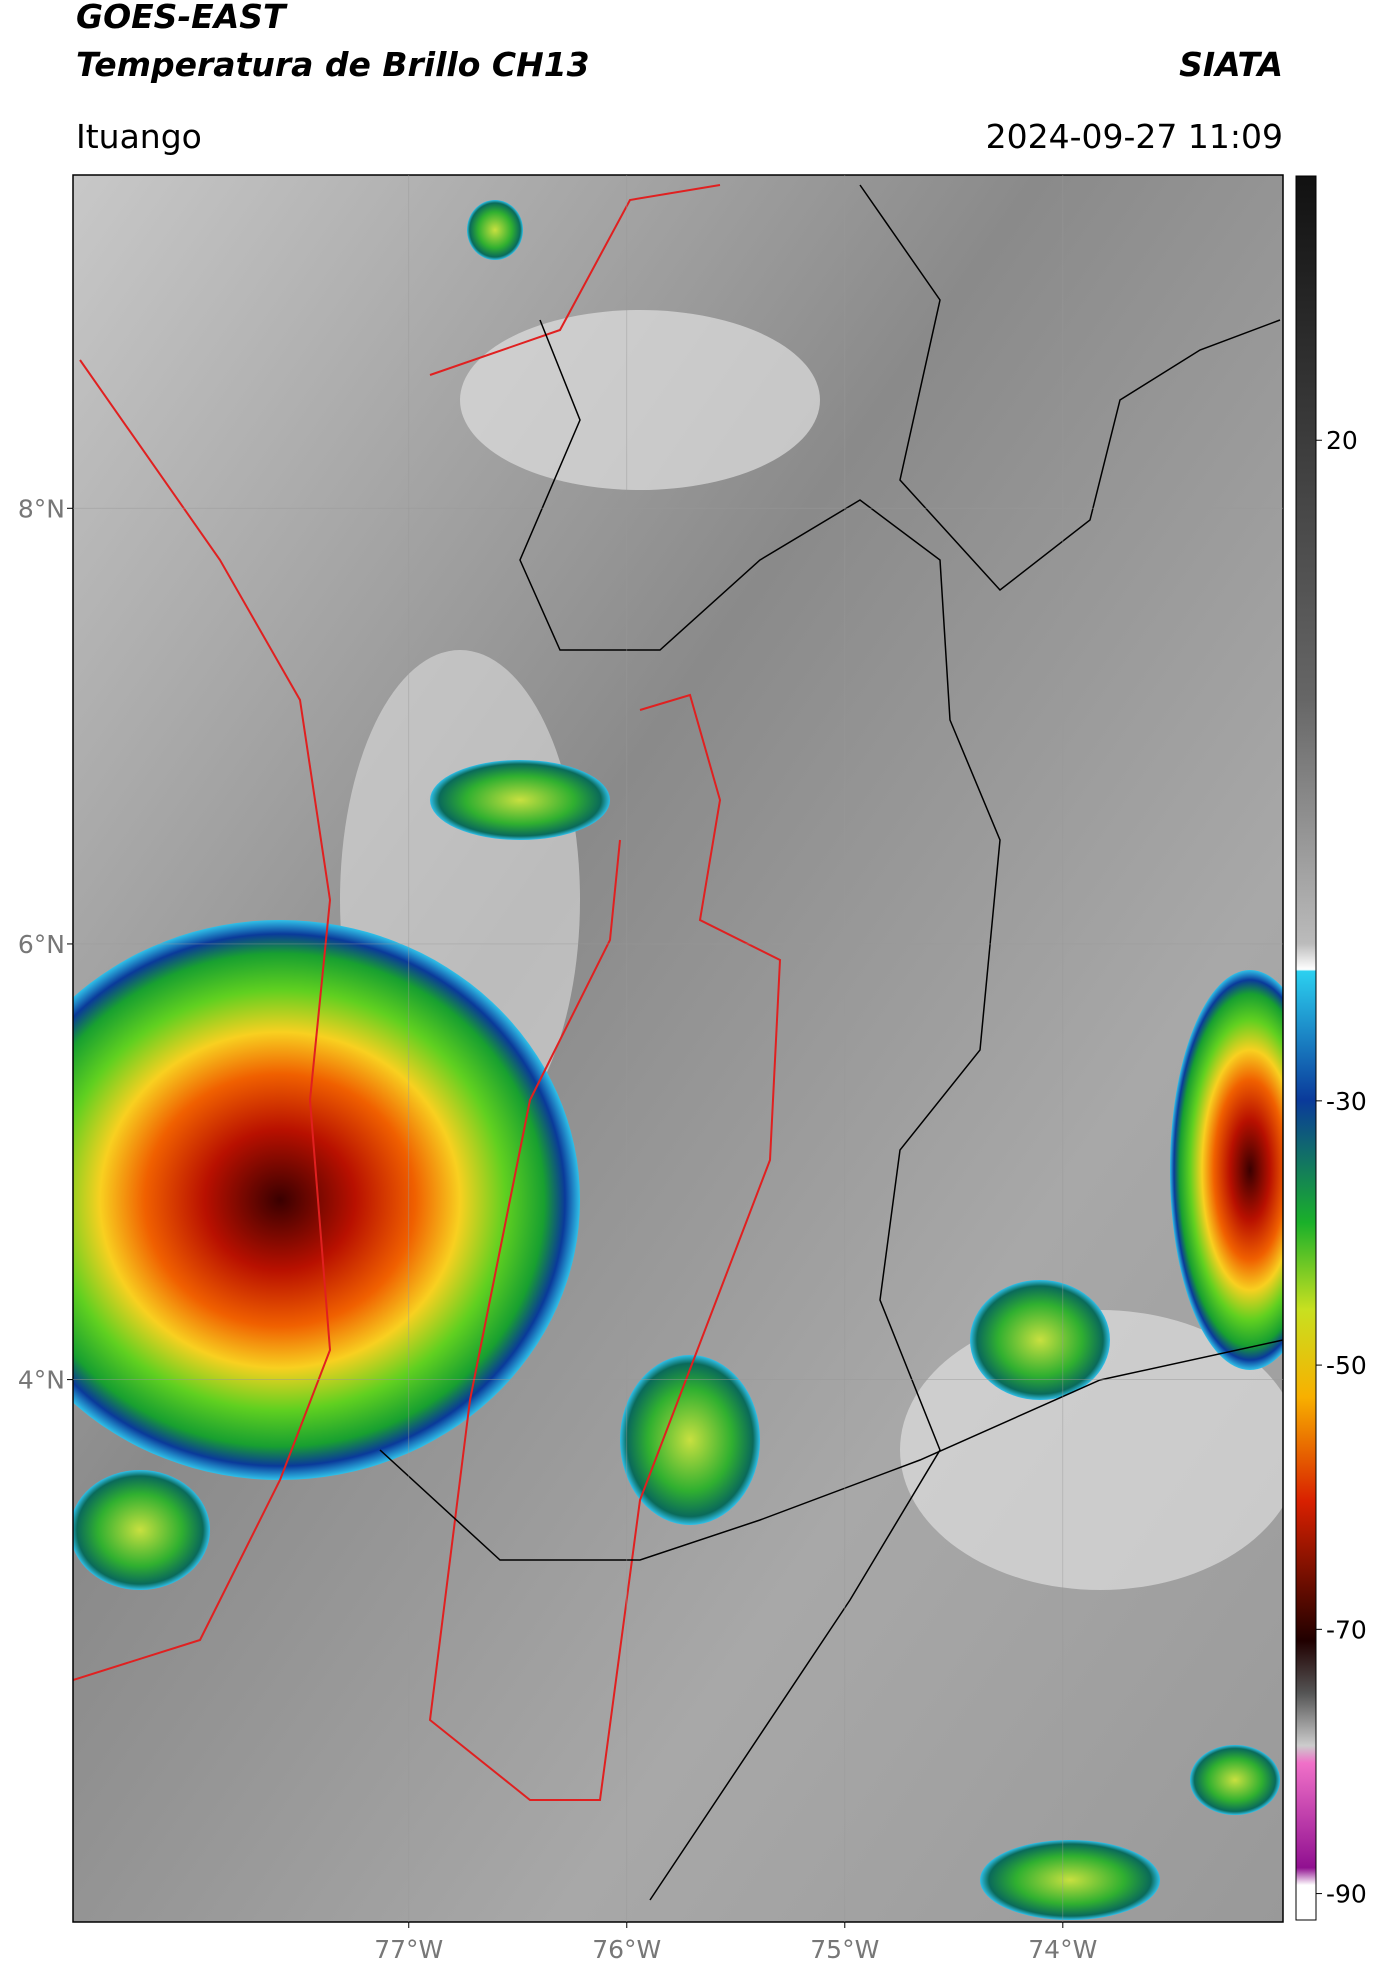 The image size is (1384, 1981). Describe the element at coordinates (139, 136) in the screenshot. I see `location: Ituango` at that location.